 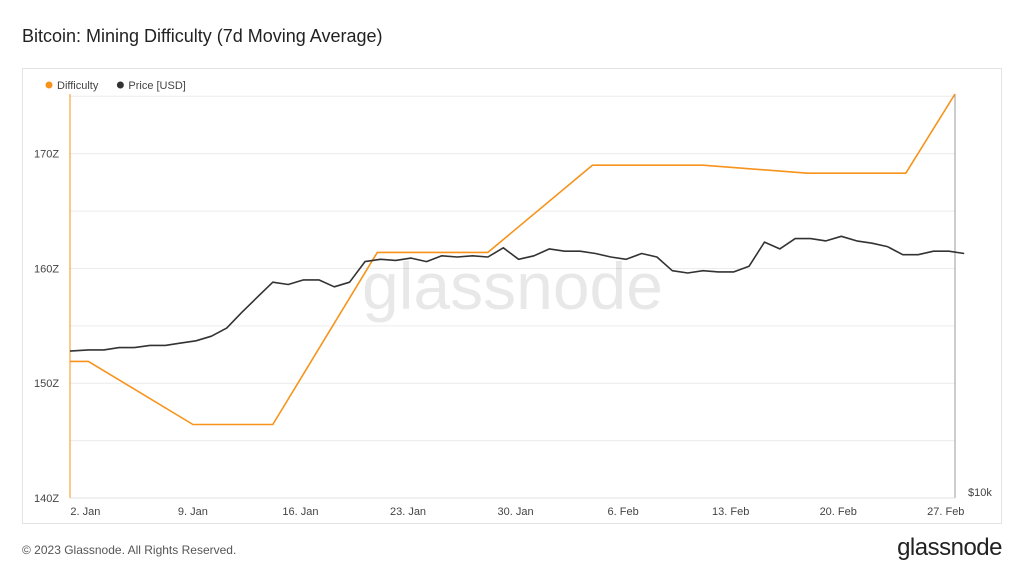 What do you see at coordinates (78, 86) in the screenshot?
I see `legend-label: Difficulty` at bounding box center [78, 86].